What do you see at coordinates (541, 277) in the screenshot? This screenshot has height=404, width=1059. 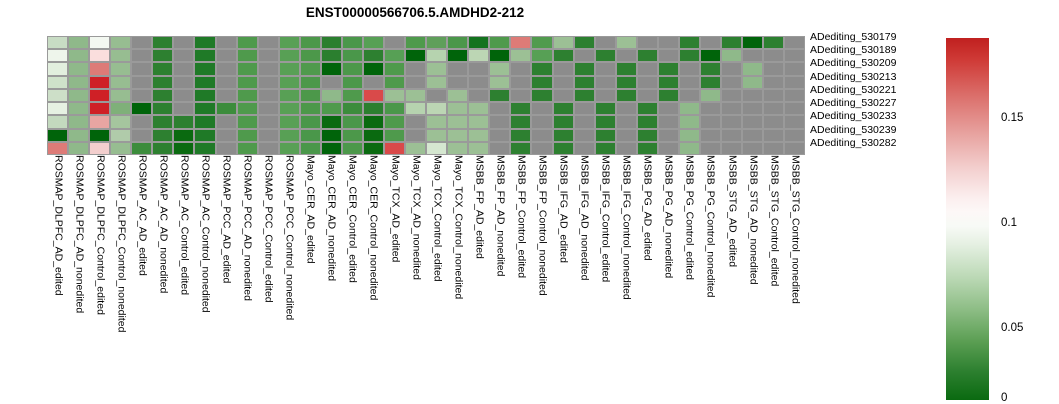 I see `column-label-slot: MSBB_FP_Control_nonedited` at bounding box center [541, 277].